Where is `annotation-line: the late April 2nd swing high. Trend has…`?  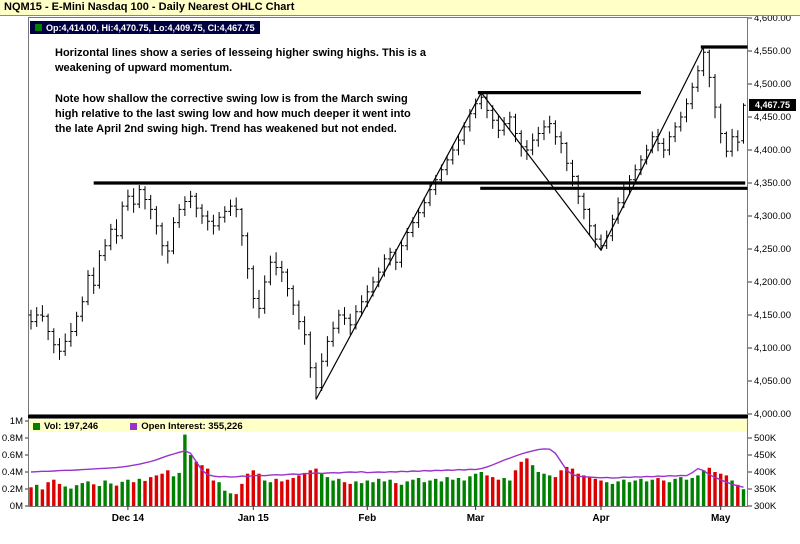 annotation-line: the late April 2nd swing high. Trend has… is located at coordinates (226, 129).